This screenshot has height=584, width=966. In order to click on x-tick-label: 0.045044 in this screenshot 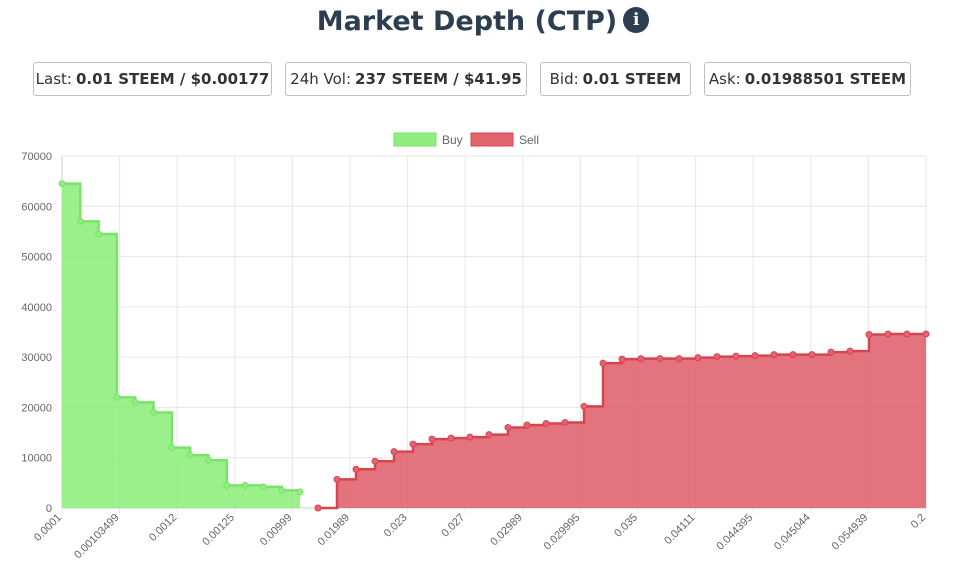, I will do `click(792, 532)`.